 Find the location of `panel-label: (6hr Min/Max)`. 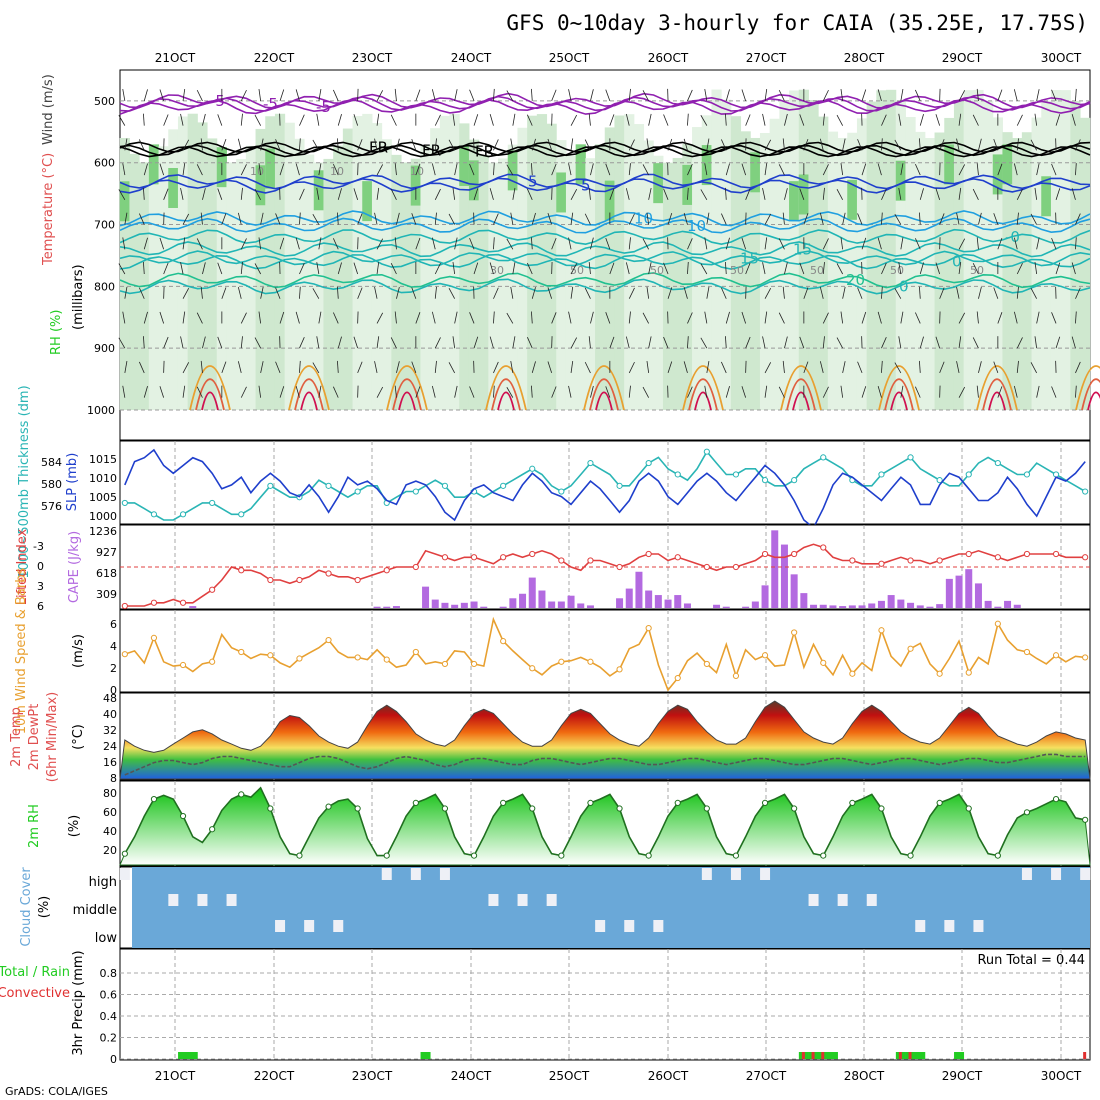

panel-label: (6hr Min/Max) is located at coordinates (52, 737).